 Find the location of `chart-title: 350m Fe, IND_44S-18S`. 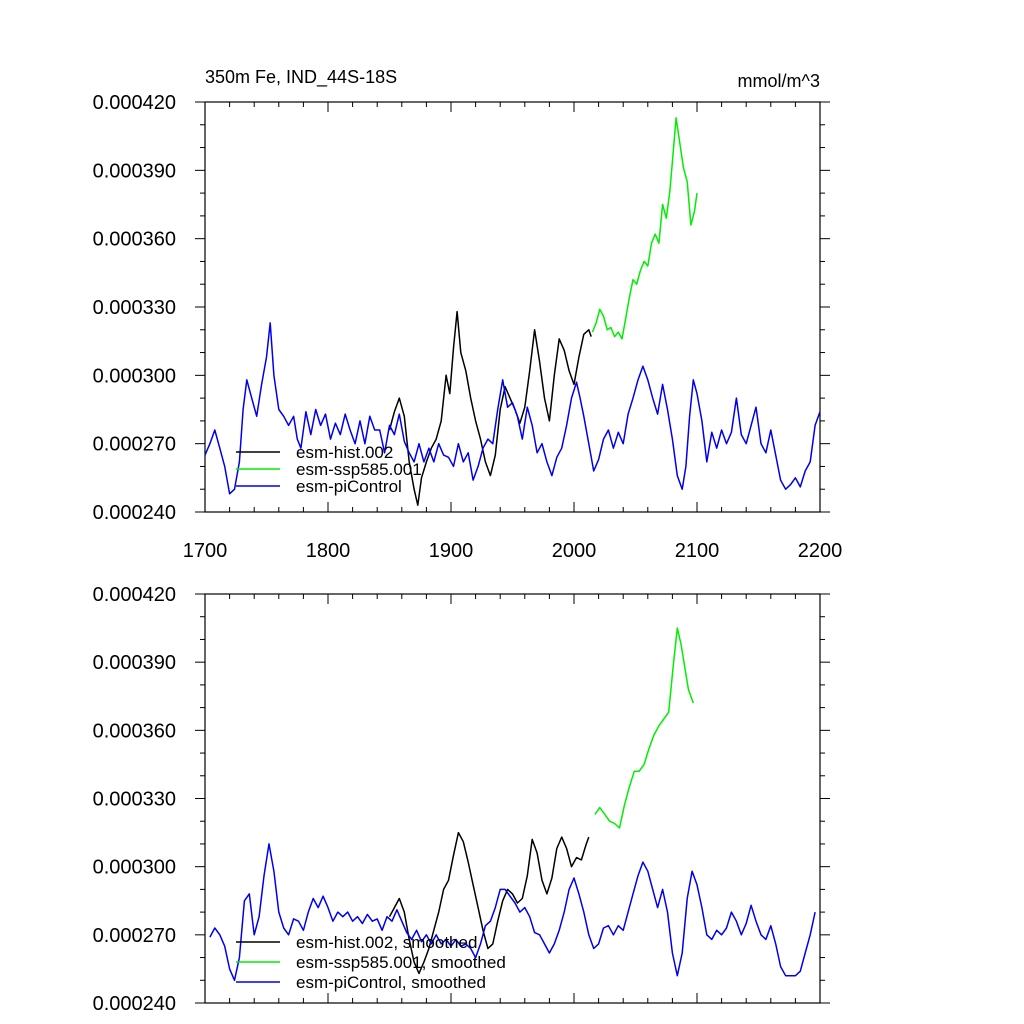

chart-title: 350m Fe, IND_44S-18S is located at coordinates (301, 77).